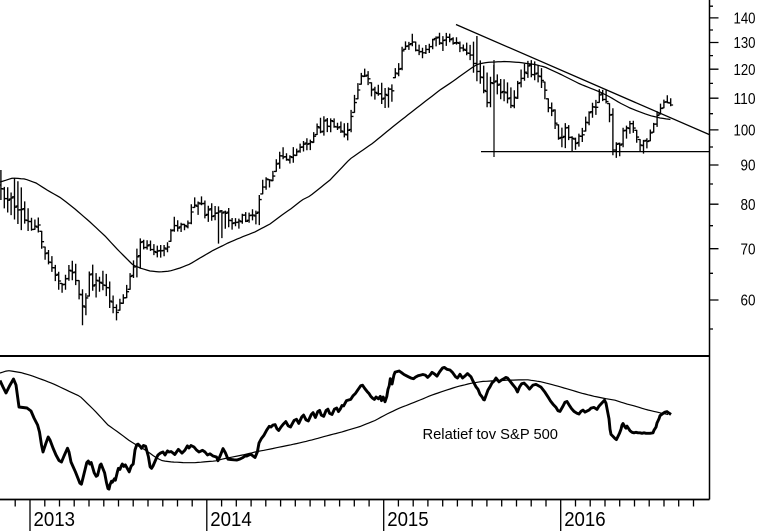 This screenshot has height=531, width=760. What do you see at coordinates (748, 205) in the screenshot?
I see `svg-text: 80` at bounding box center [748, 205].